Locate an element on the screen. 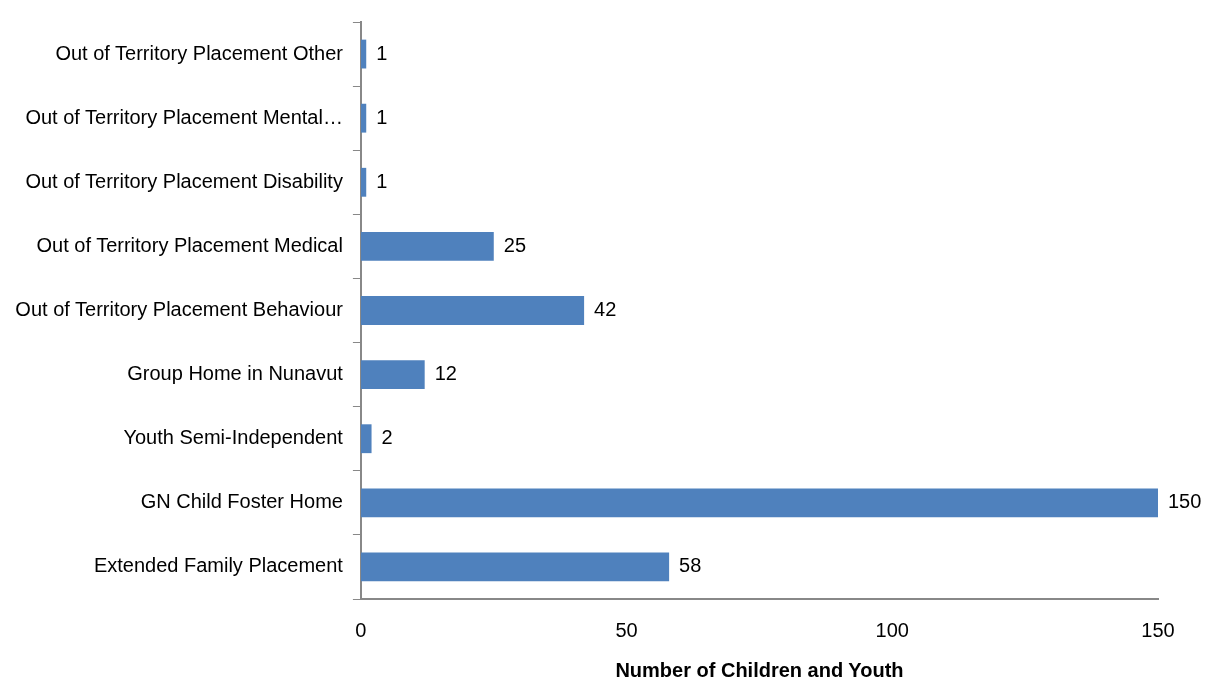  x-tick-label: 50 is located at coordinates (626, 629).